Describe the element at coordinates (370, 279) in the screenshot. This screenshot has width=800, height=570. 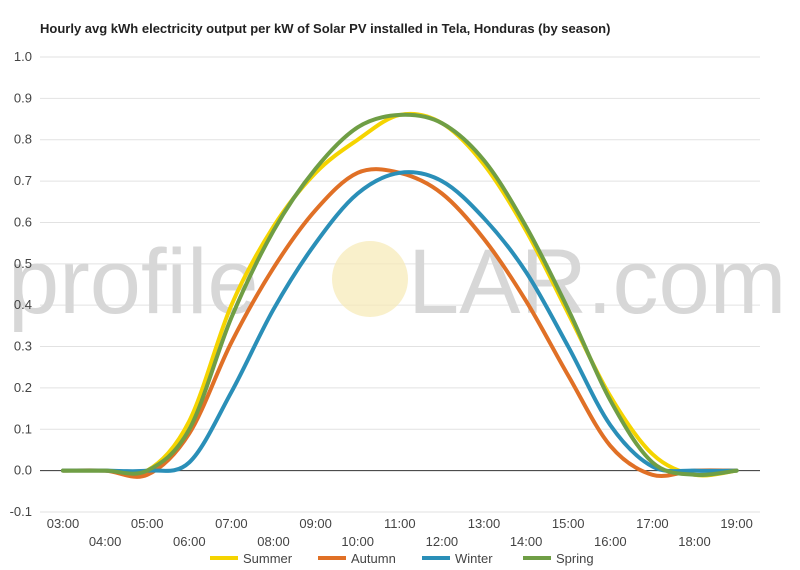
I see `watermark-sun-icon` at that location.